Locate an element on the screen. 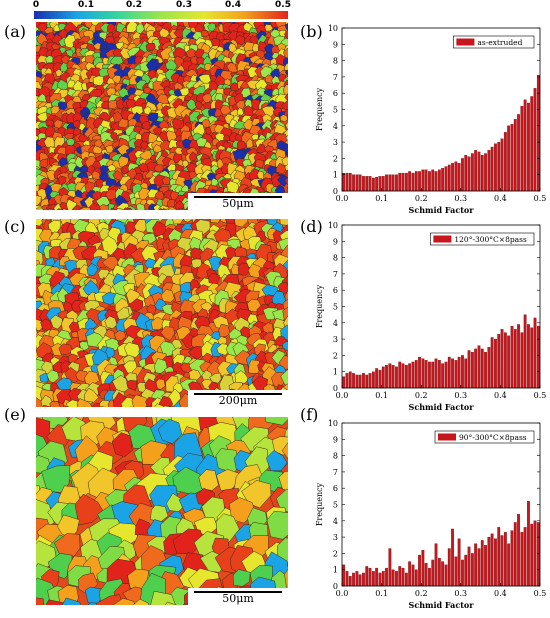 The image size is (550, 618). colorbar-tick: 0.1 is located at coordinates (86, 5).